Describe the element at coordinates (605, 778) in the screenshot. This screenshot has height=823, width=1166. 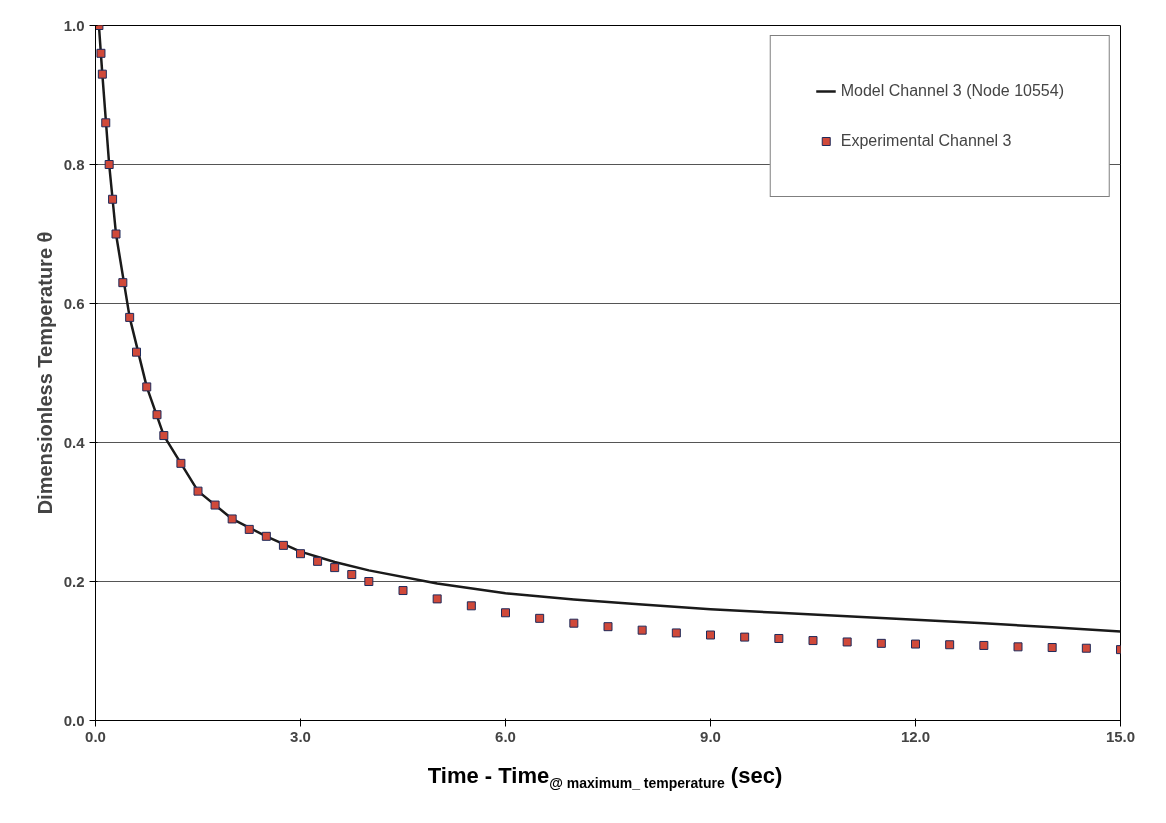
I see `x-axis-title: Time - Time$_{@ maximum_ temperature}$ (sec)` at that location.